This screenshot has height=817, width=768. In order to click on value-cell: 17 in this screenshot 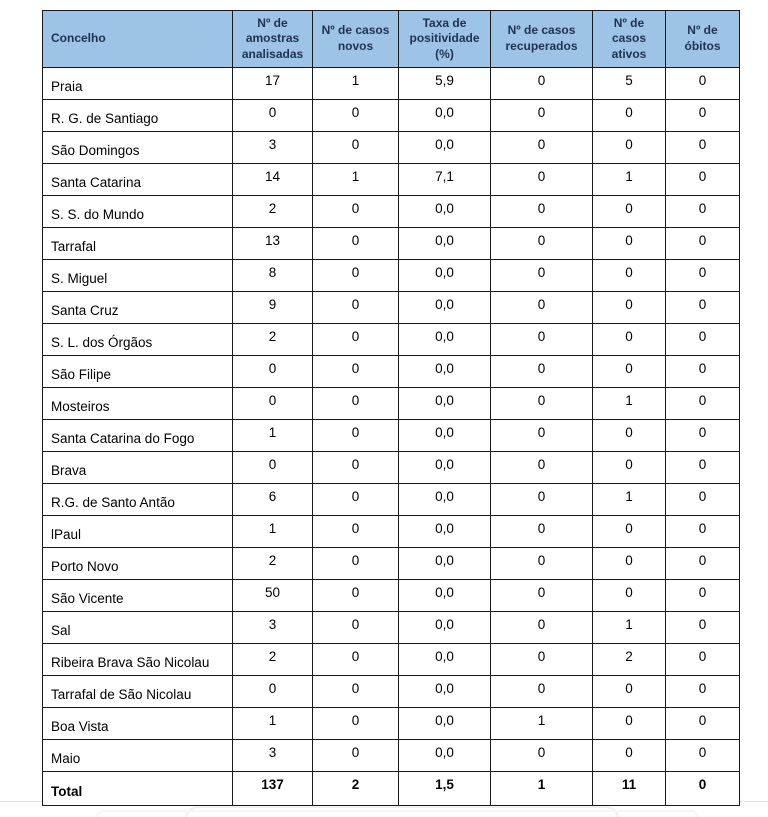, I will do `click(272, 83)`.